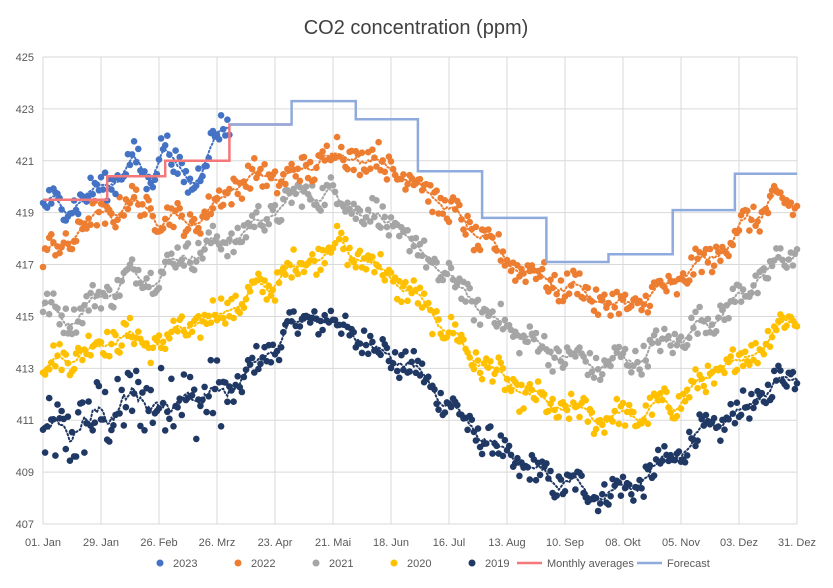 The height and width of the screenshot is (588, 833). Describe the element at coordinates (797, 543) in the screenshot. I see `x-tick-label: 31. Dez` at that location.